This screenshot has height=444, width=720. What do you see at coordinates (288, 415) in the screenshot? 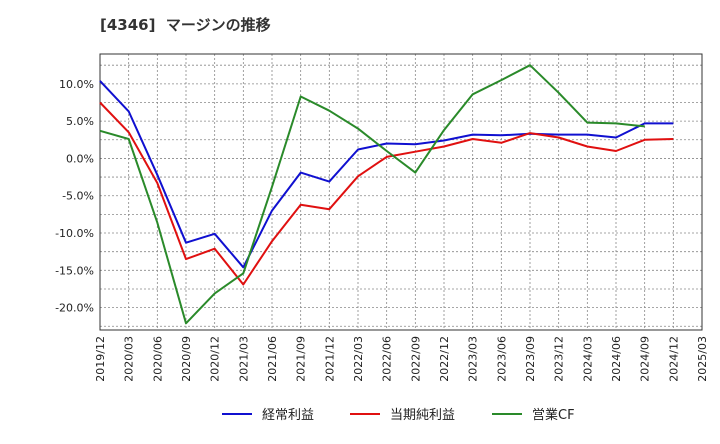
I see `legend-label: 経常利益` at bounding box center [288, 415].